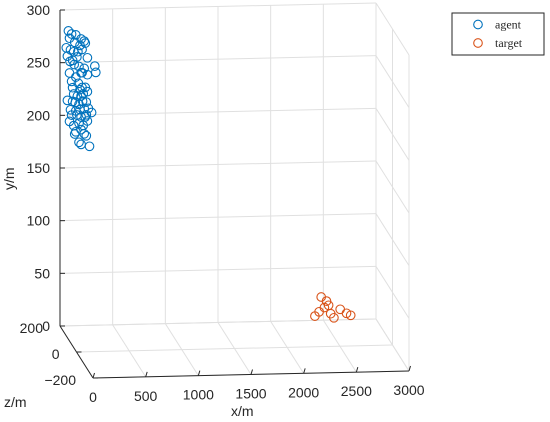 This screenshot has height=422, width=550. I want to click on y-axis-label: y/m, so click(9, 178).